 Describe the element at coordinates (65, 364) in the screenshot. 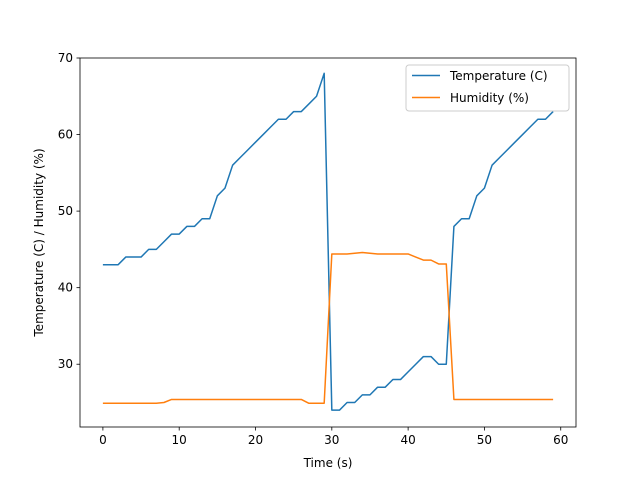

I see `y-tick-label: 30` at that location.